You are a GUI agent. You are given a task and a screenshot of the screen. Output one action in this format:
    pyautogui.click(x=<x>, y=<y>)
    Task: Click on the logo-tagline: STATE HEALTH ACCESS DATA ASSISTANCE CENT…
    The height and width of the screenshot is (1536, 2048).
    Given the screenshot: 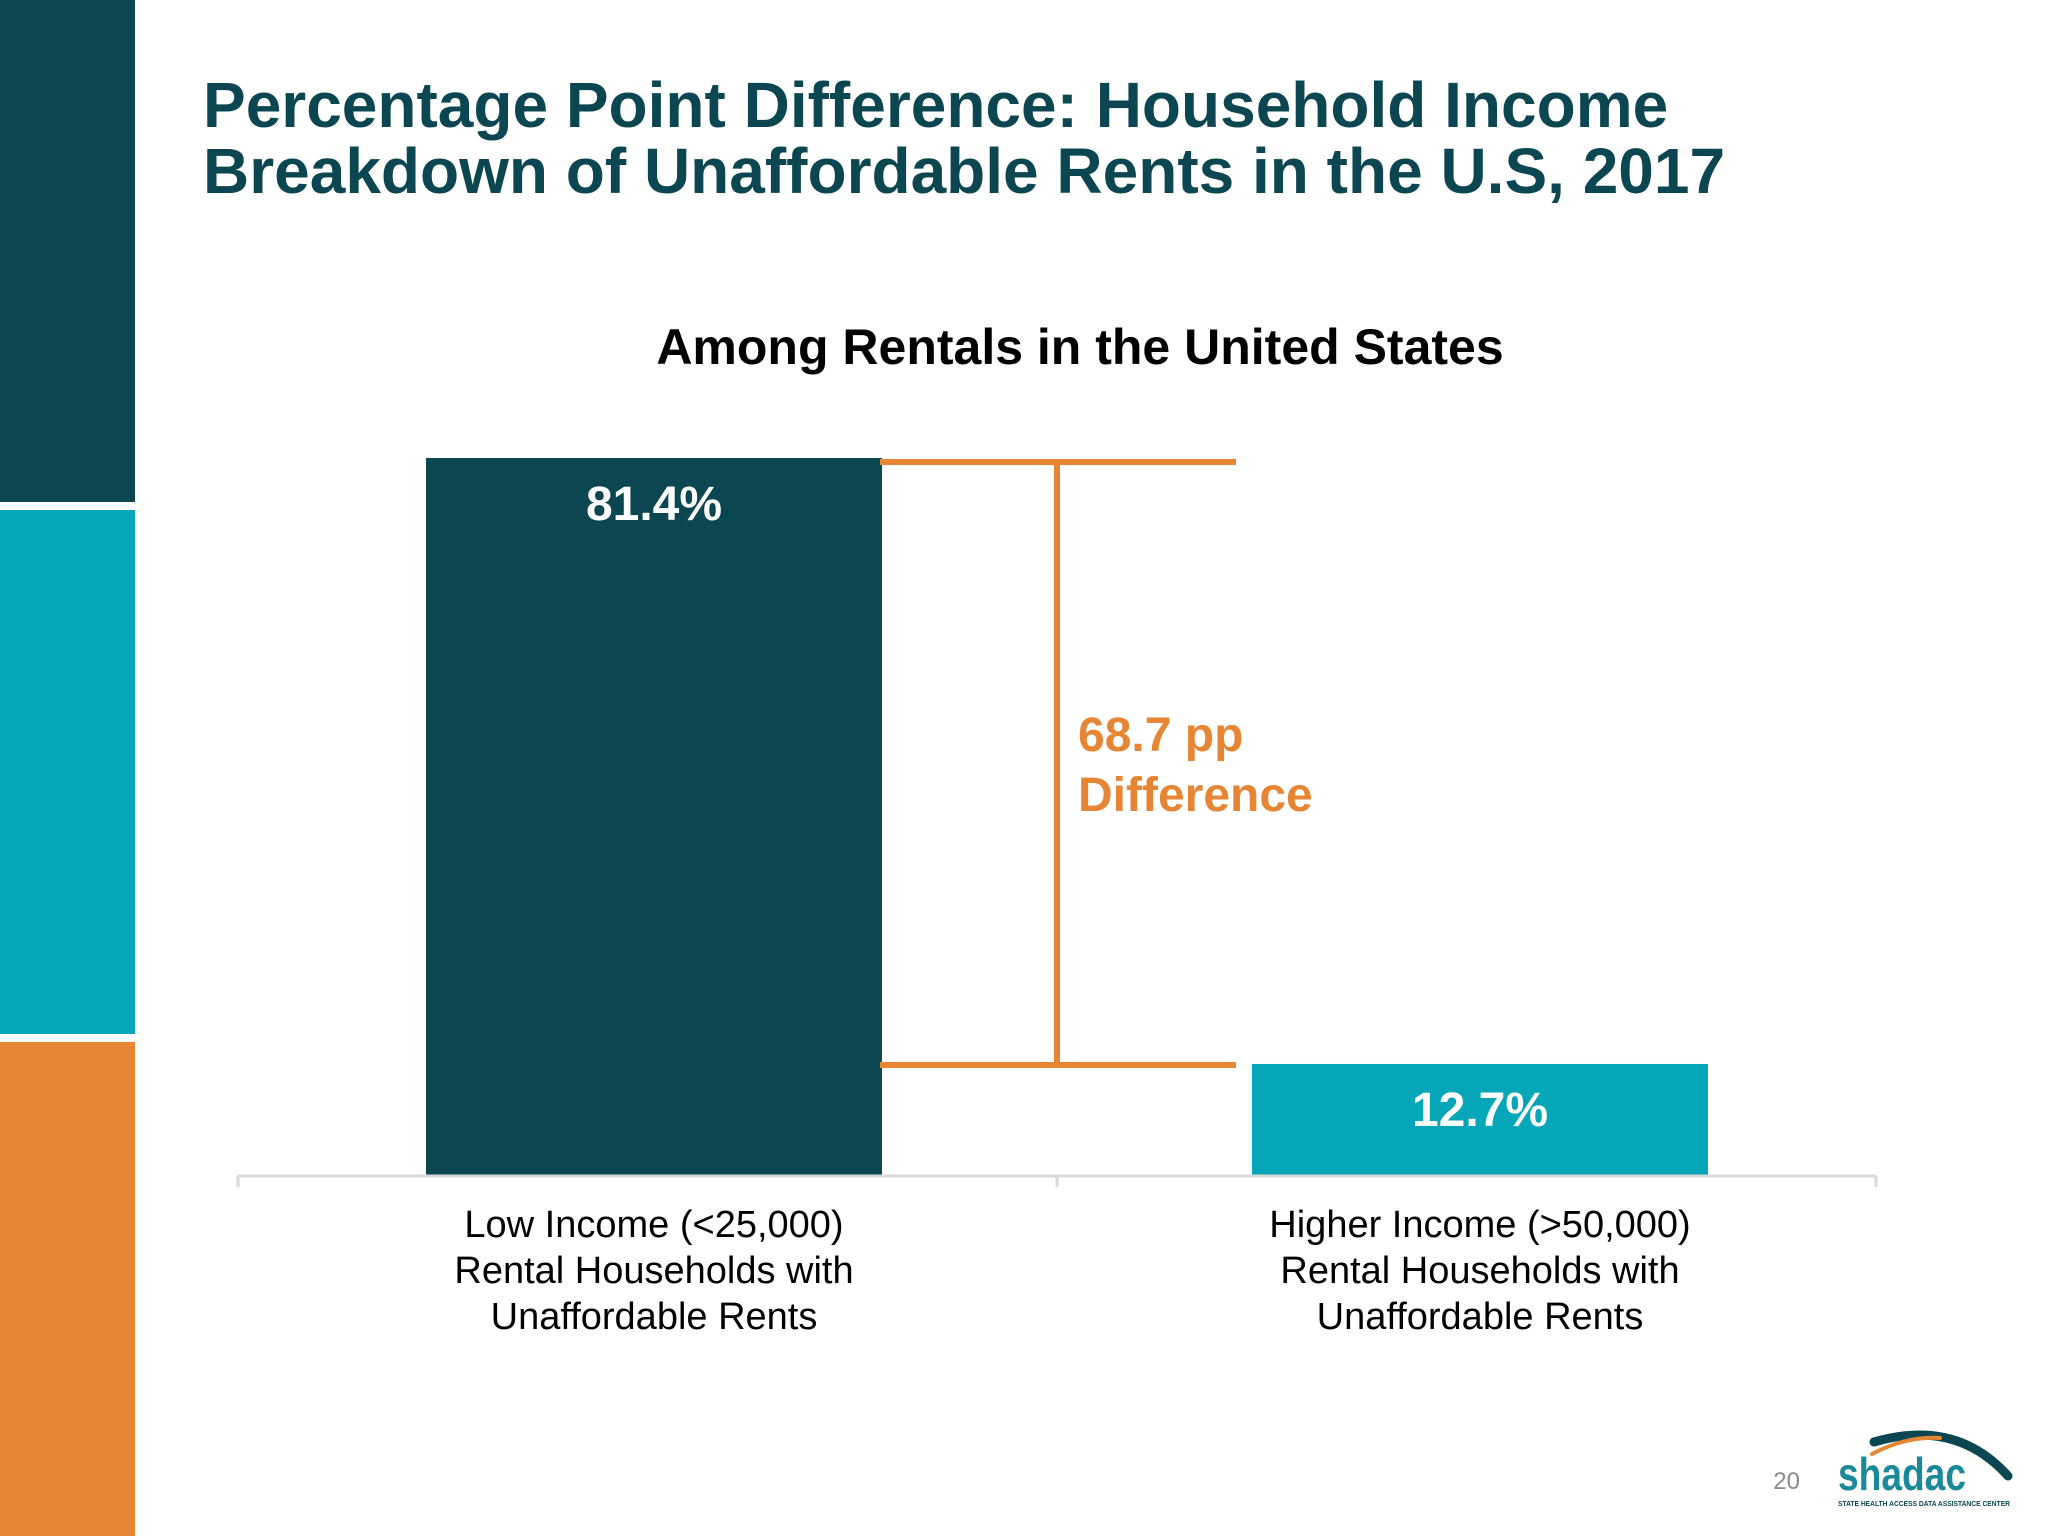 What is the action you would take?
    pyautogui.click(x=1924, y=1504)
    